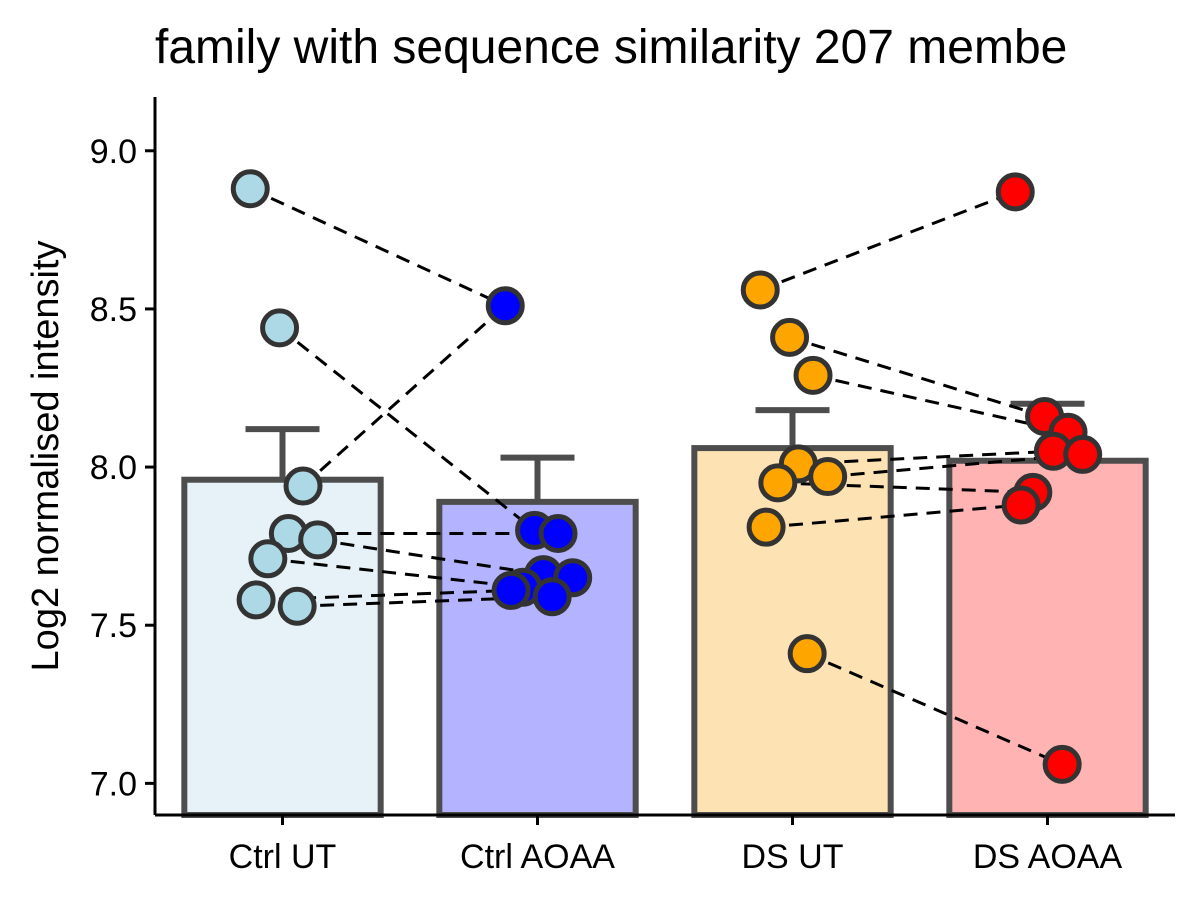 This screenshot has width=1200, height=900. Describe the element at coordinates (113, 468) in the screenshot. I see `y-tick-label: 8.0` at that location.